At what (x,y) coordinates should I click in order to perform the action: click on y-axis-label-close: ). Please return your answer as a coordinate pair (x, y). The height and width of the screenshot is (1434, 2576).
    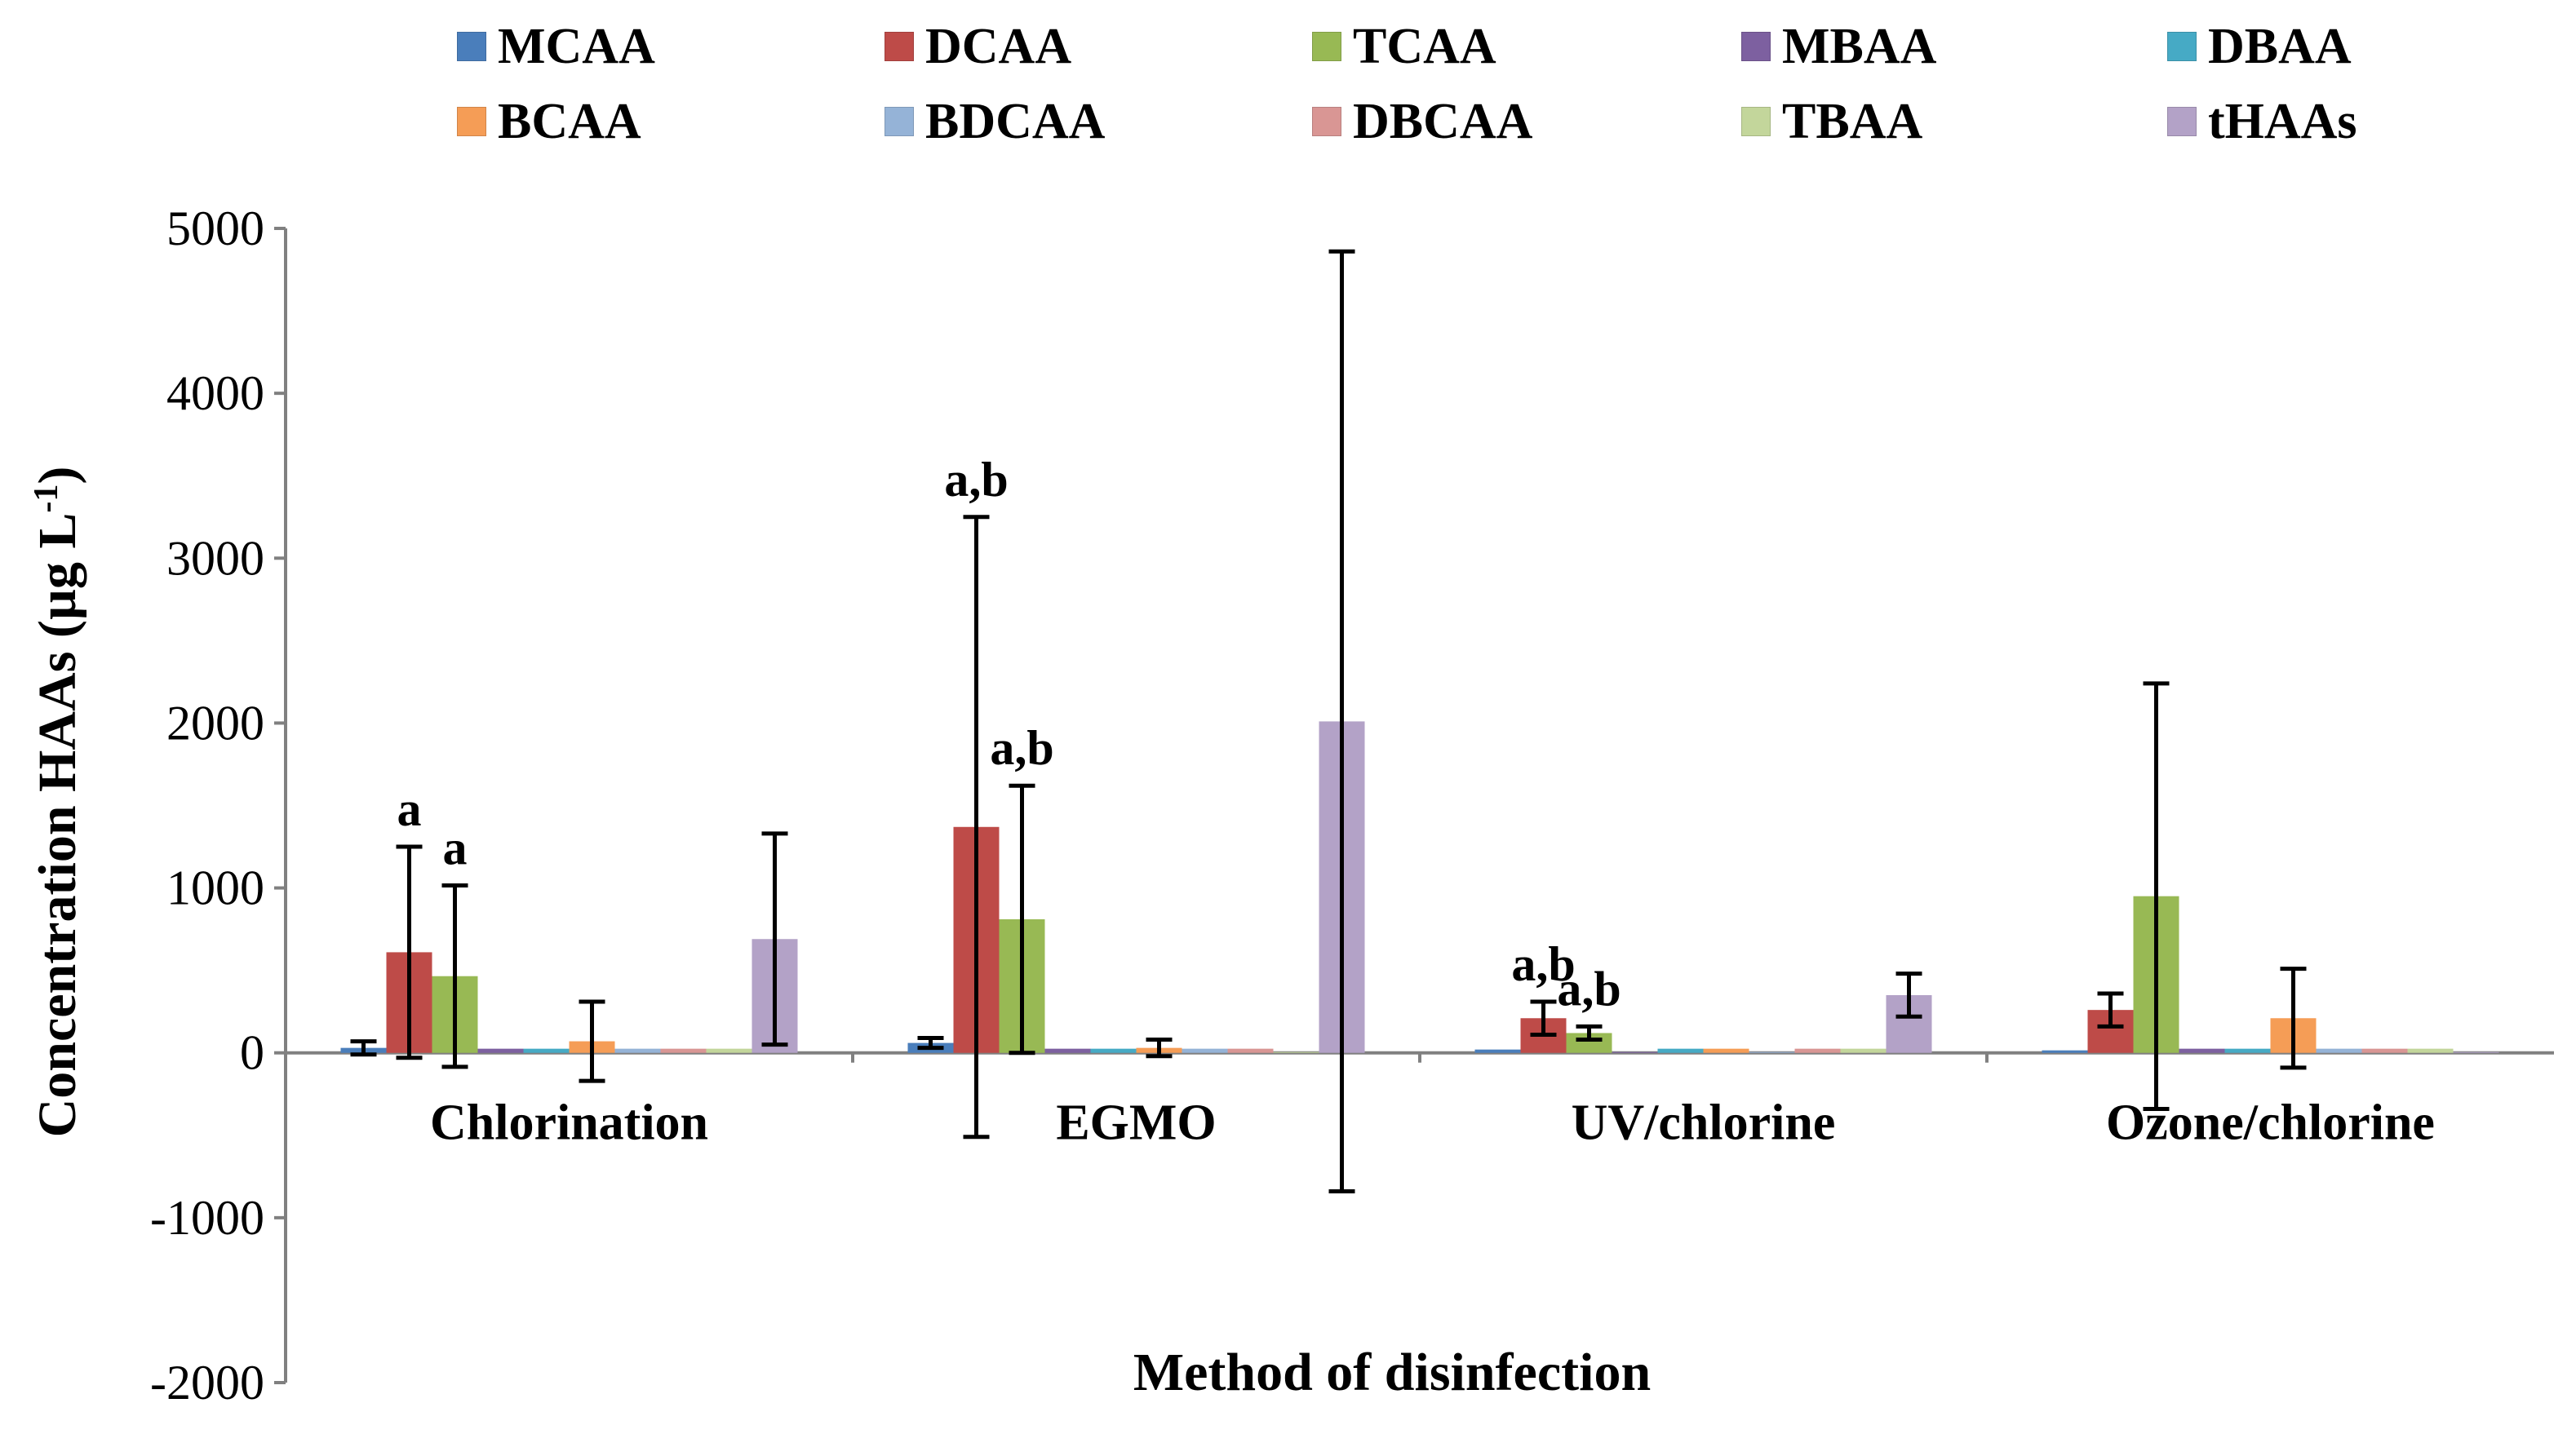
    Looking at the image, I should click on (57, 476).